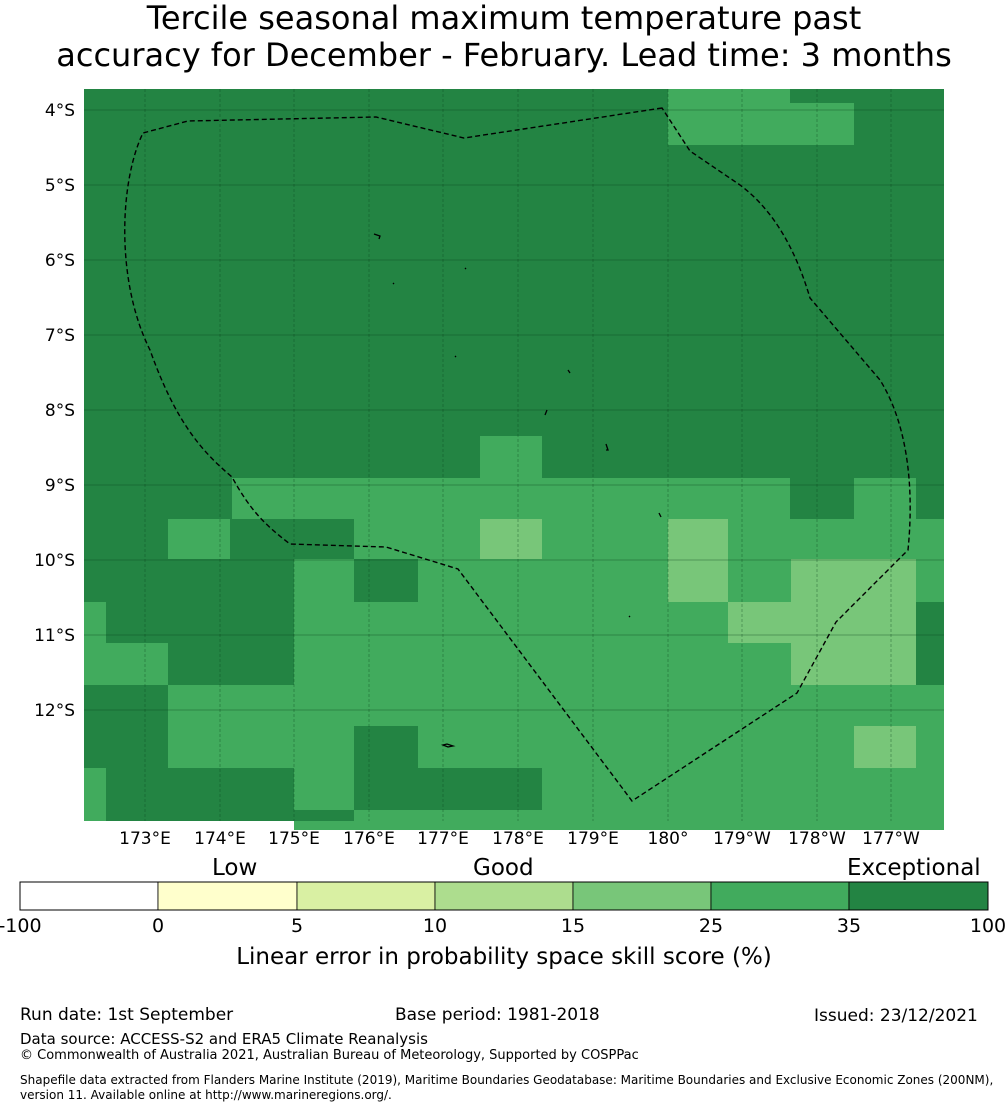 The image size is (1008, 1110). I want to click on longitude-label: 178°E, so click(518, 839).